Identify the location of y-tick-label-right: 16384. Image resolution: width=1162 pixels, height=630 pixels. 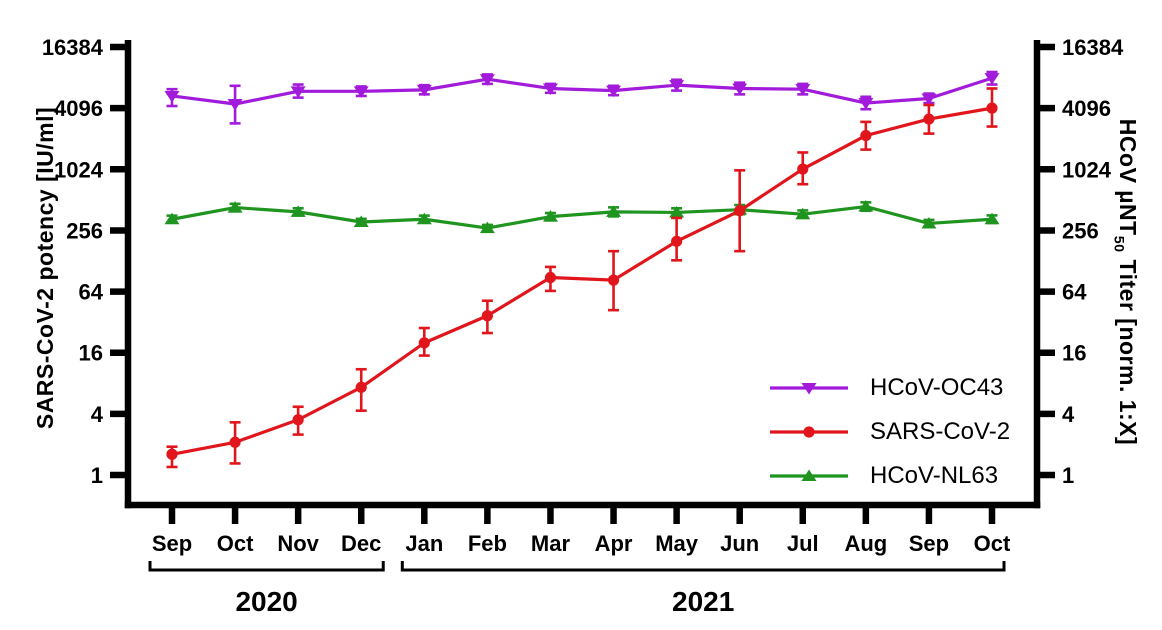
(1093, 47).